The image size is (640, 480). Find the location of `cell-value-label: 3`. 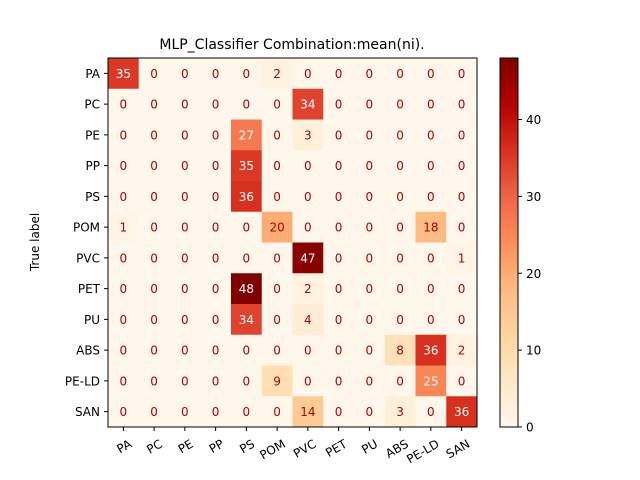

cell-value-label: 3 is located at coordinates (308, 135).